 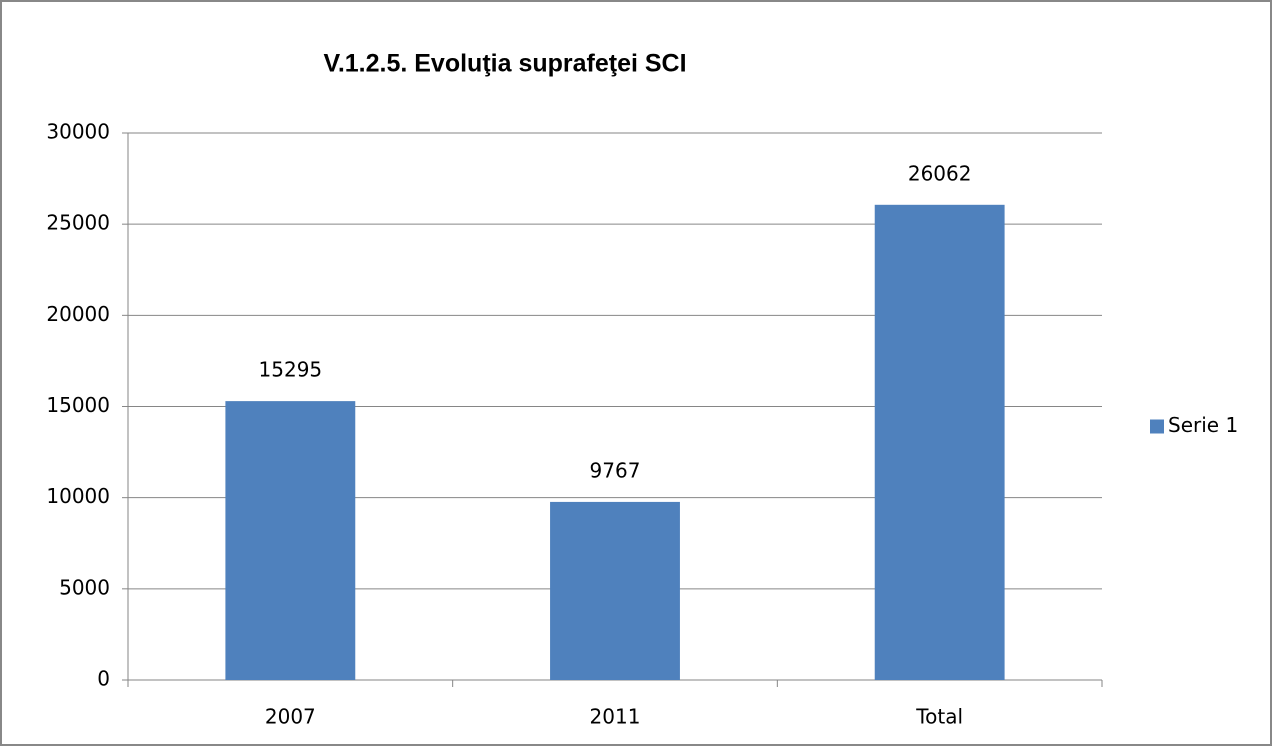 I want to click on y-tick-label: 30000, so click(x=78, y=132).